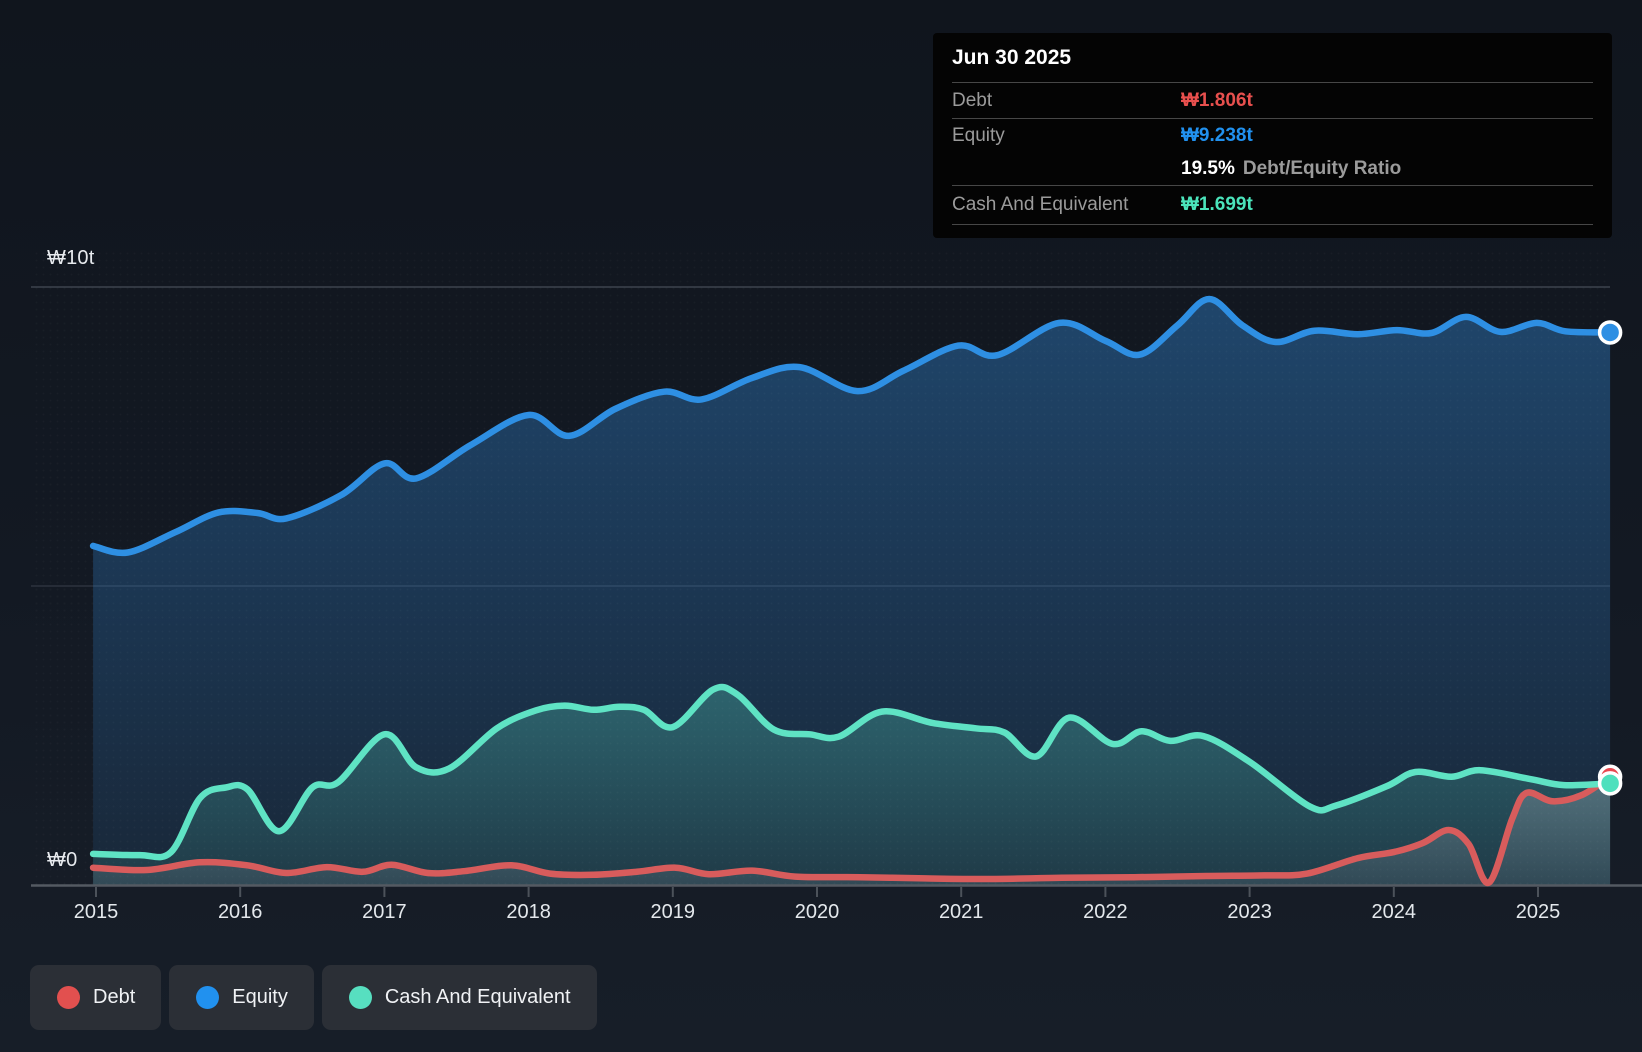 The width and height of the screenshot is (1642, 1052). What do you see at coordinates (360, 997) in the screenshot?
I see `cash-dot-icon` at bounding box center [360, 997].